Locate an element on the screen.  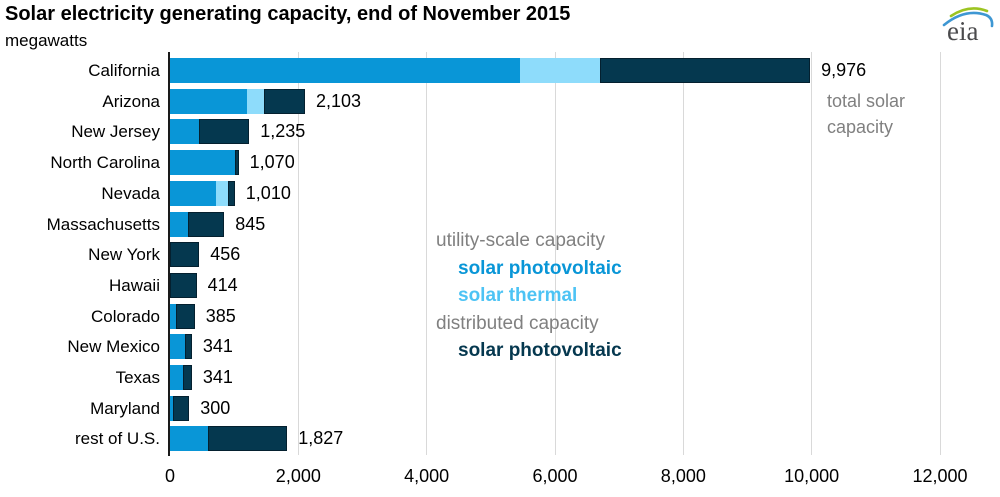
value-label: 456 is located at coordinates (225, 254).